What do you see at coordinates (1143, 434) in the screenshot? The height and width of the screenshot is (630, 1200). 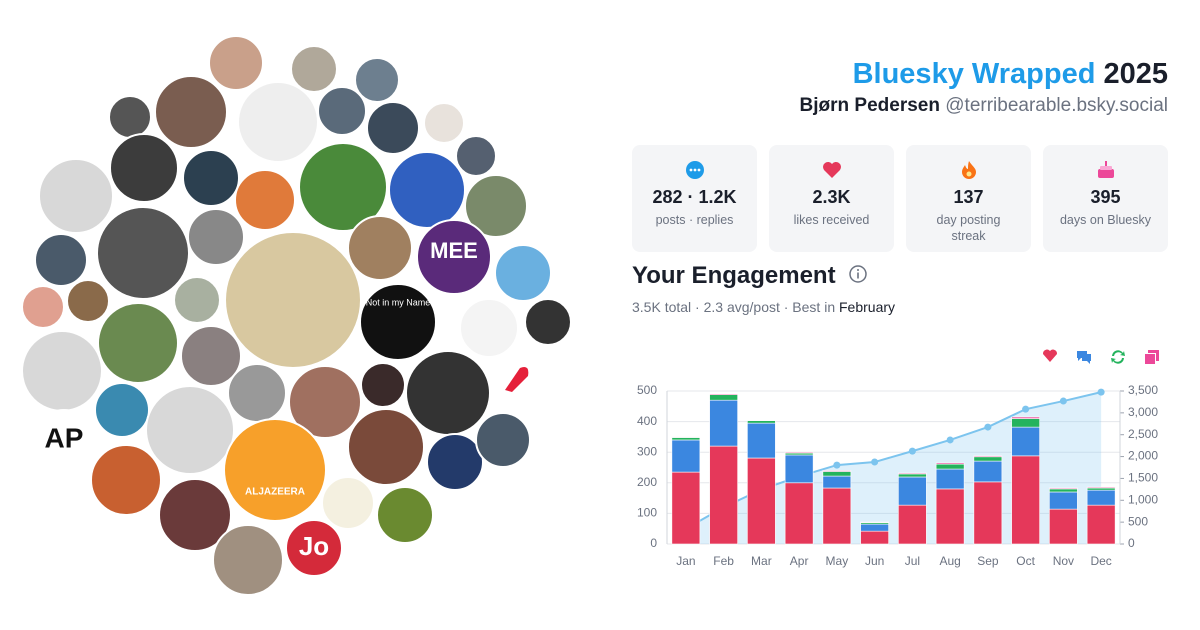 I see `y2-tick-label: 2,500` at bounding box center [1143, 434].